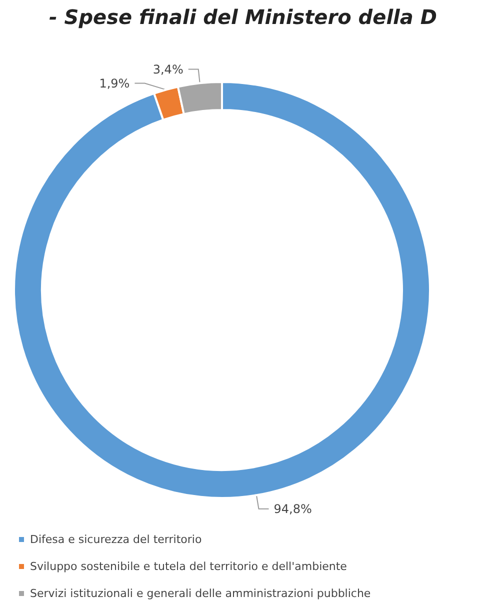 This screenshot has width=486, height=612. Describe the element at coordinates (200, 593) in the screenshot. I see `legend-label: Servizi istituzionali e generali delle amministrazioni pubbliche` at that location.